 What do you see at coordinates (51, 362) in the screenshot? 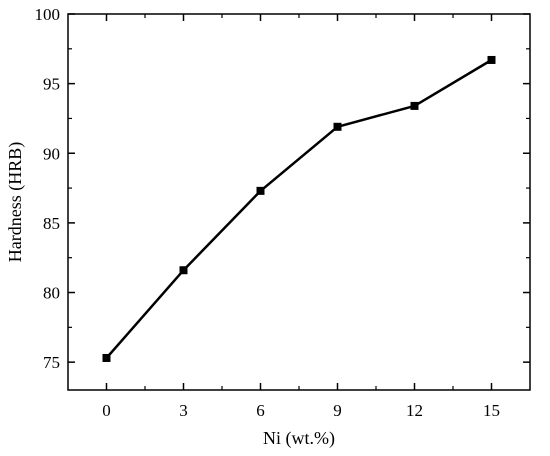
I see `y-tick-label: 75` at bounding box center [51, 362].